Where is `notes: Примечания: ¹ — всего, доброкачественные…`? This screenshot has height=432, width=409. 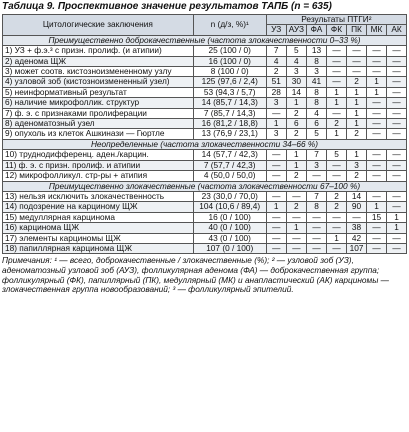 notes: Примечания: ¹ — всего, доброкачественные… is located at coordinates (195, 275).